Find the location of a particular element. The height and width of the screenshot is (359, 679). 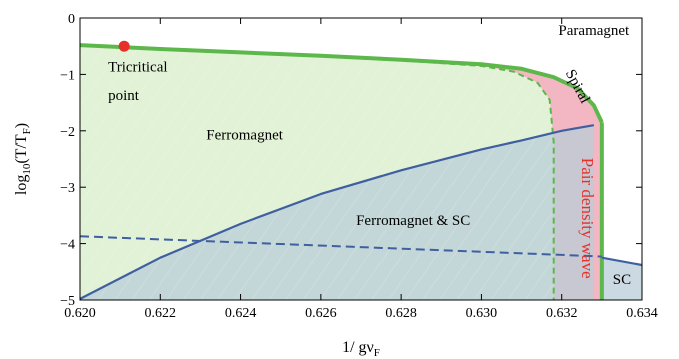

region-label: SC is located at coordinates (622, 280).